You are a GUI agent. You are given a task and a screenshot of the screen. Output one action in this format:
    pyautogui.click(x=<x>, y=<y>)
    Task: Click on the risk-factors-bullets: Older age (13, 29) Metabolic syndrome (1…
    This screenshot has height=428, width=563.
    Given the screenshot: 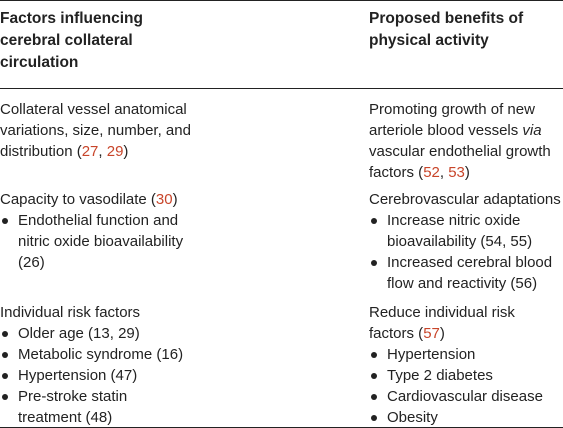 What is the action you would take?
    pyautogui.click(x=100, y=375)
    